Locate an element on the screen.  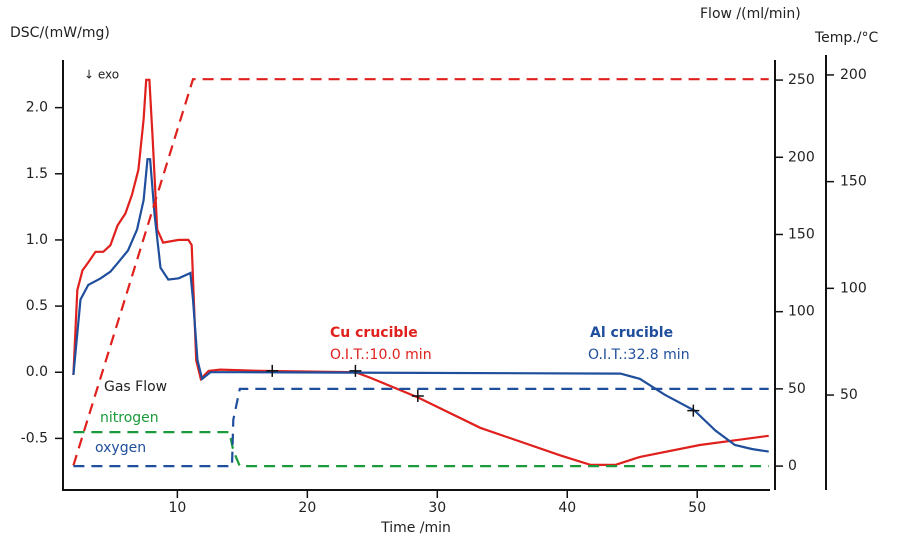
y2-tick-label: 0 is located at coordinates (792, 466).